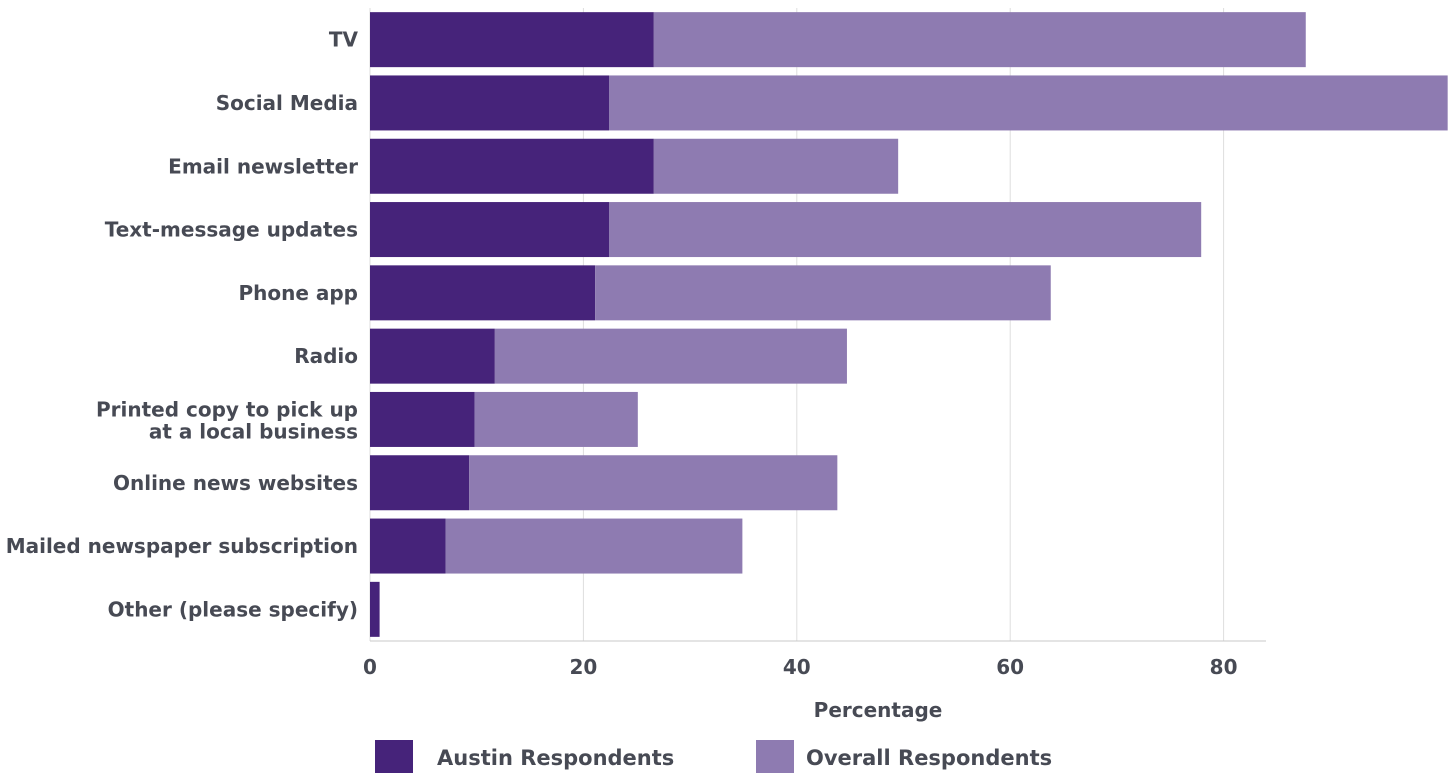  What do you see at coordinates (490, 103) in the screenshot?
I see `bar-austin-respondents-social-media` at bounding box center [490, 103].